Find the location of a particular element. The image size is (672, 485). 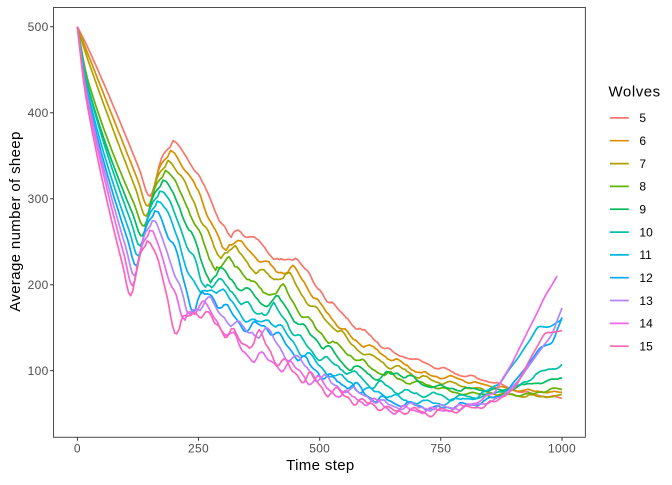

svg-text: Wolves is located at coordinates (635, 92).